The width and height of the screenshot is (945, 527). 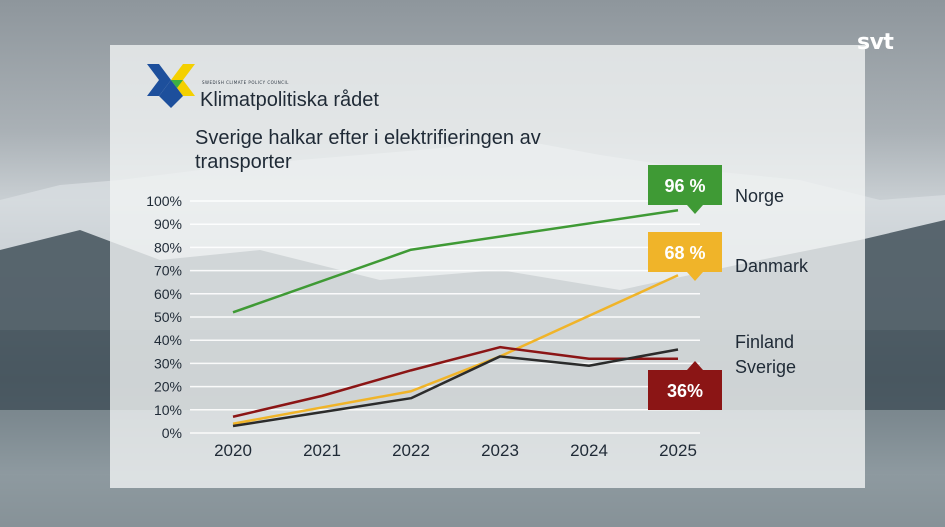 I want to click on badge-label-norge: 96 %, so click(x=684, y=186).